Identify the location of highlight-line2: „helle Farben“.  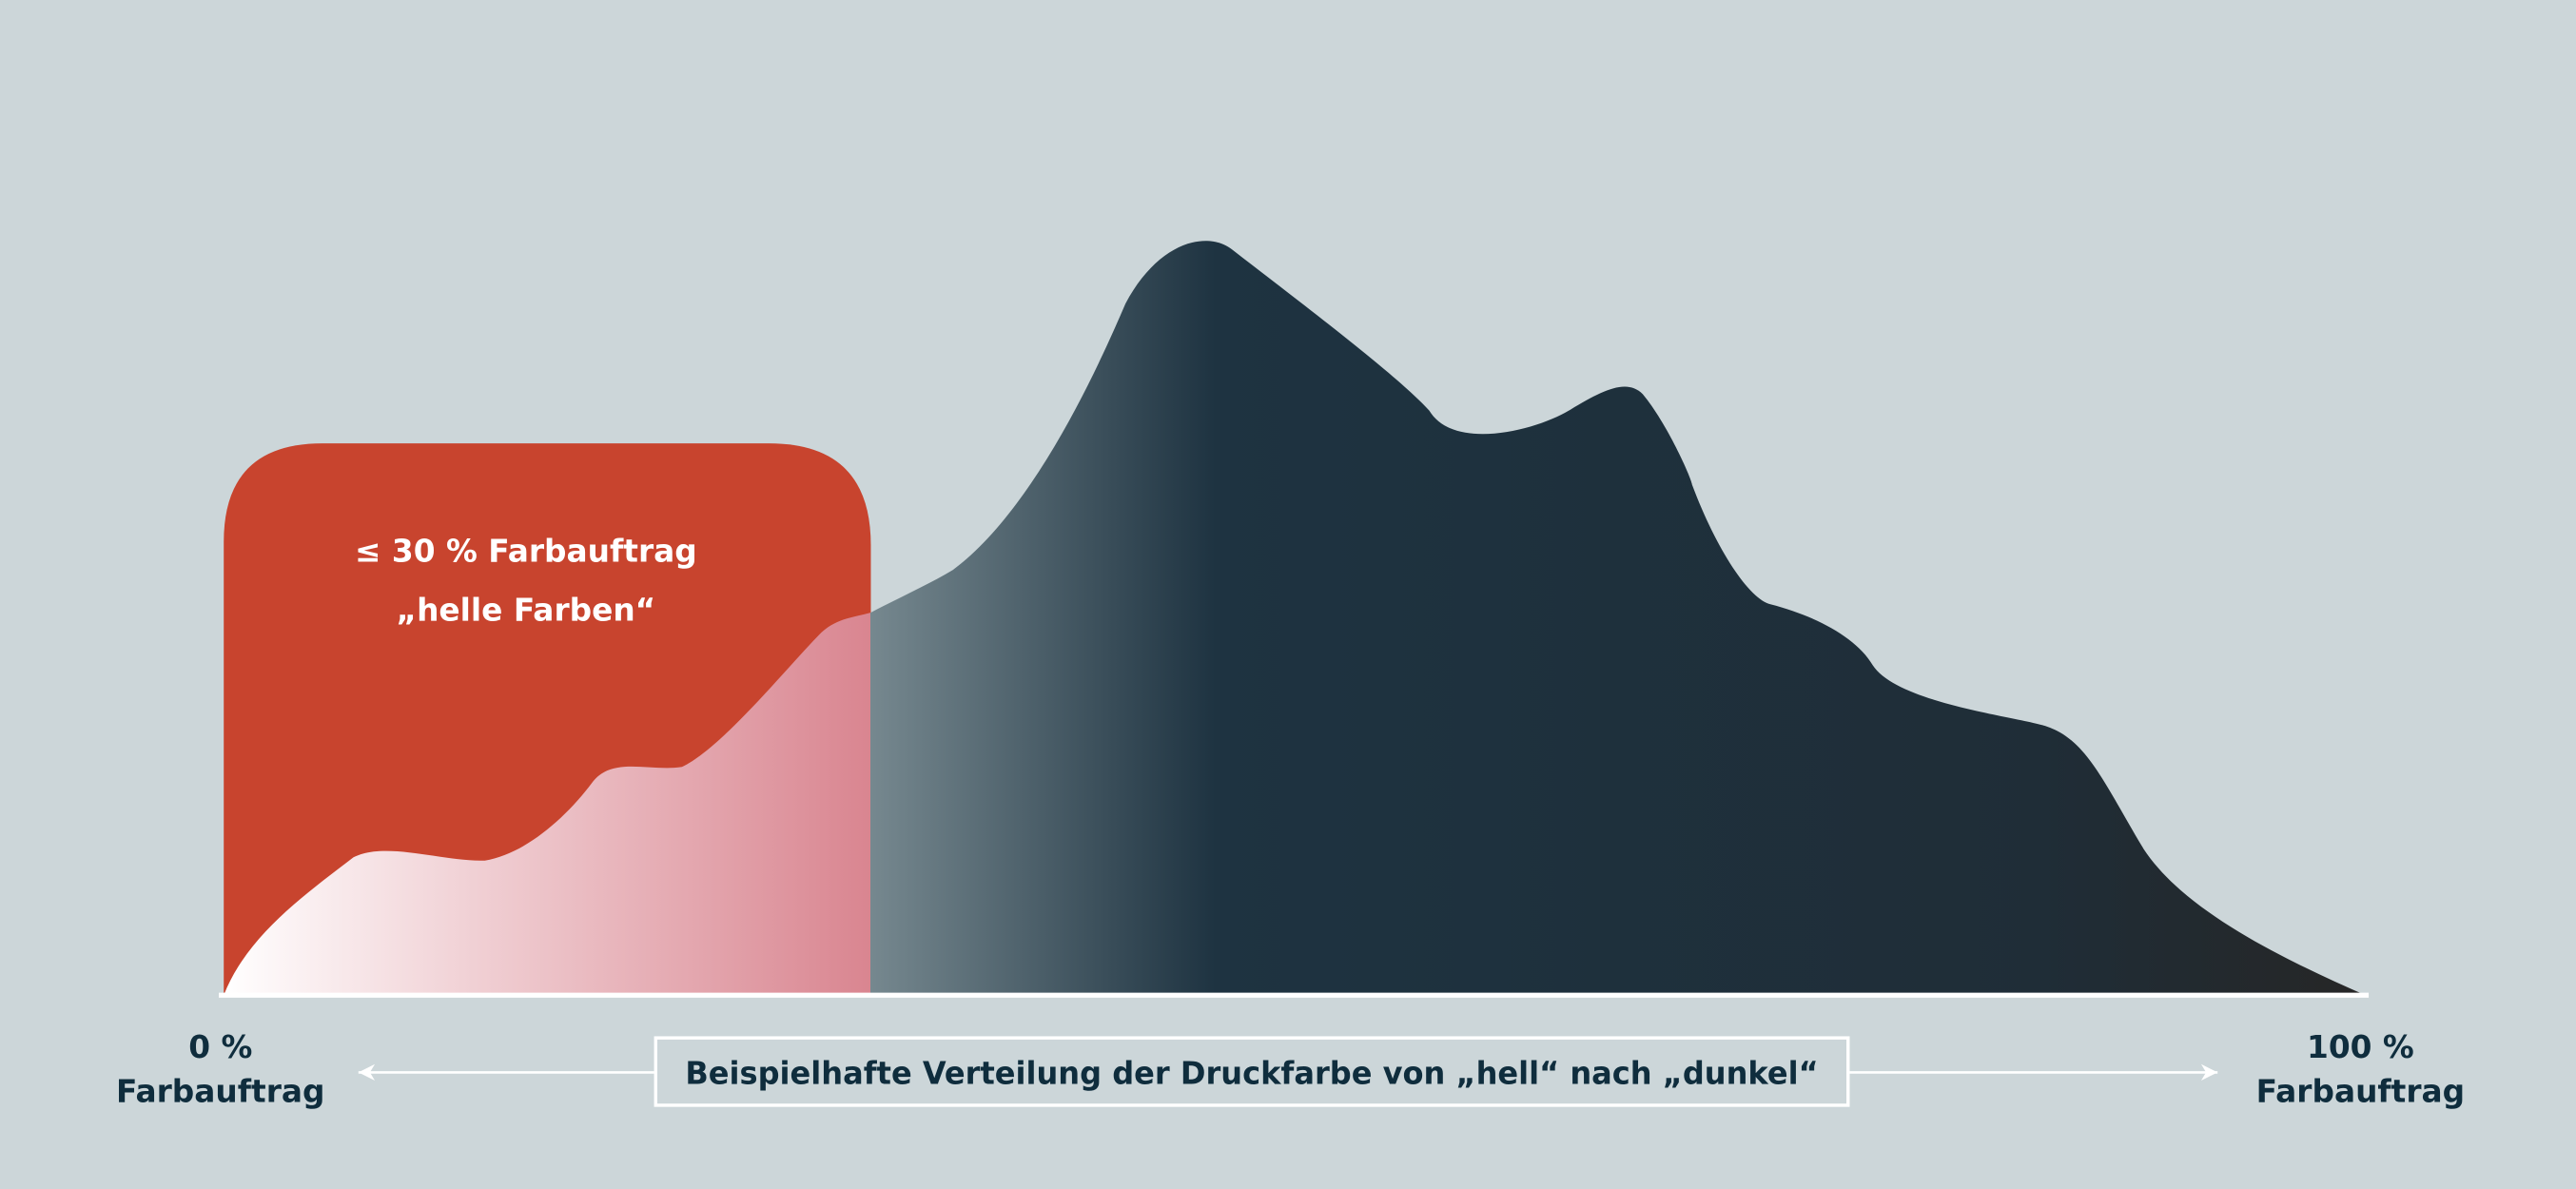
(527, 611).